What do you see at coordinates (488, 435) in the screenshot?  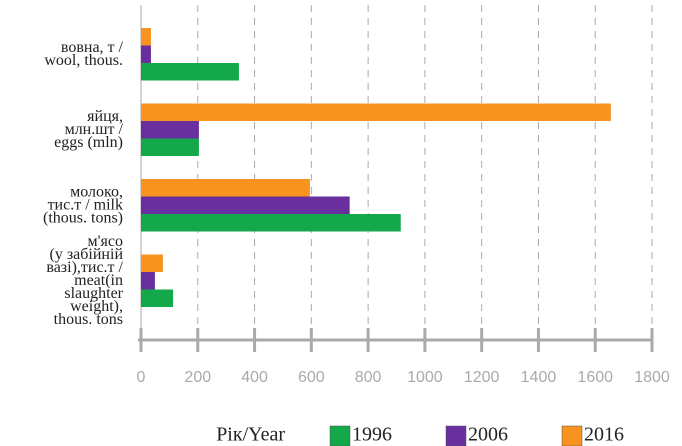 I see `legend-label: 2006` at bounding box center [488, 435].